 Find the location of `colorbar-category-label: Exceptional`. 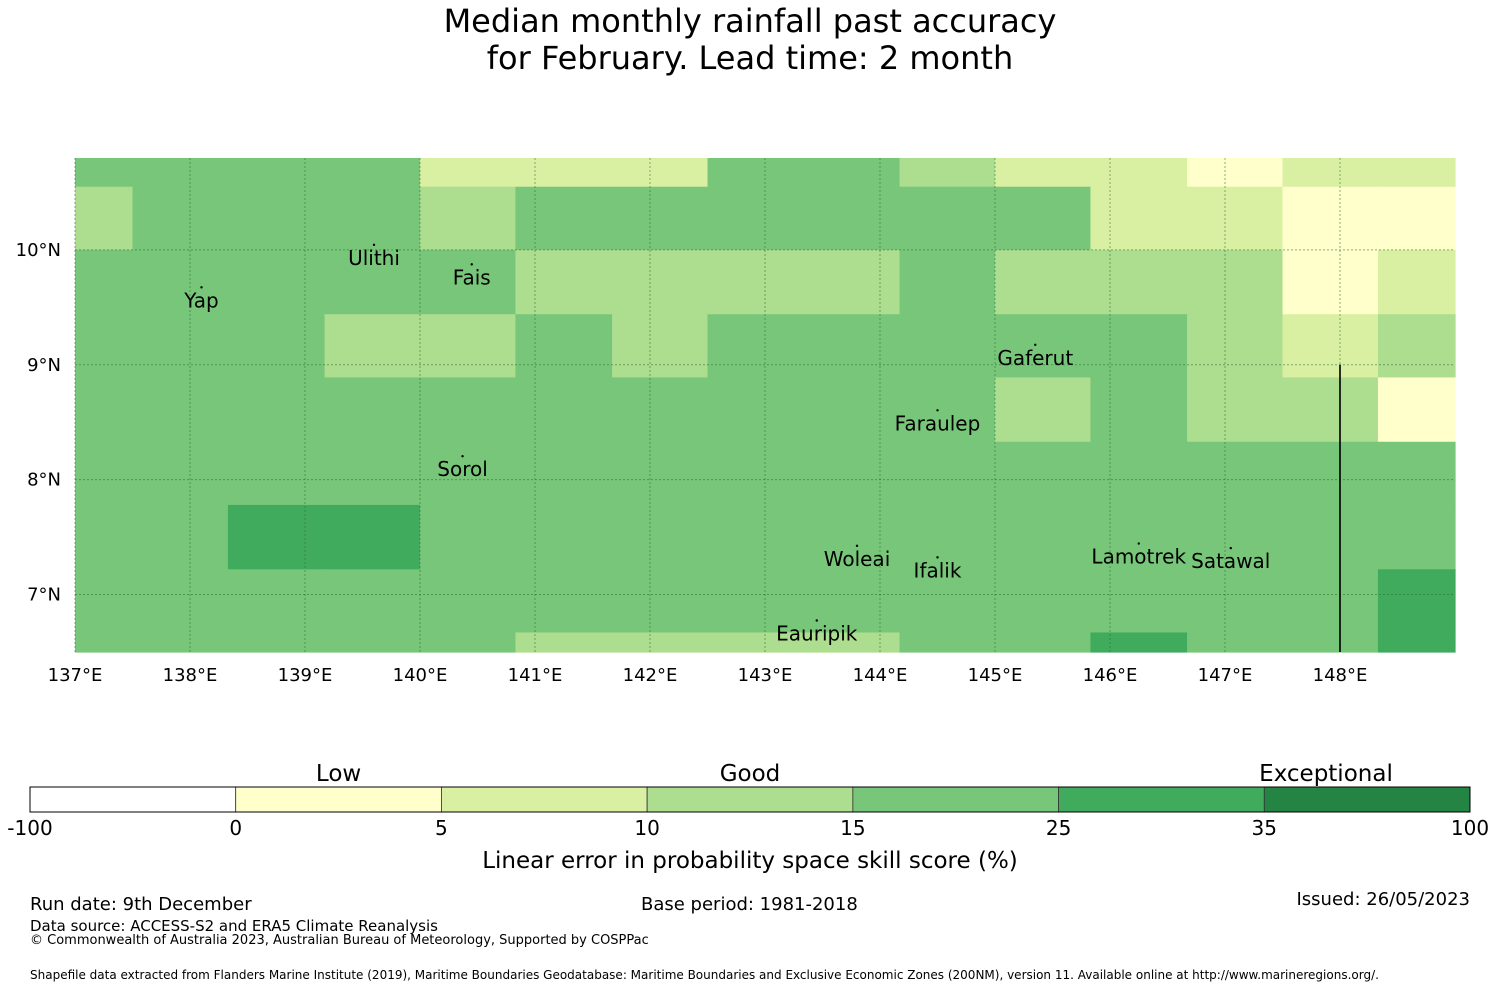

colorbar-category-label: Exceptional is located at coordinates (1326, 774).